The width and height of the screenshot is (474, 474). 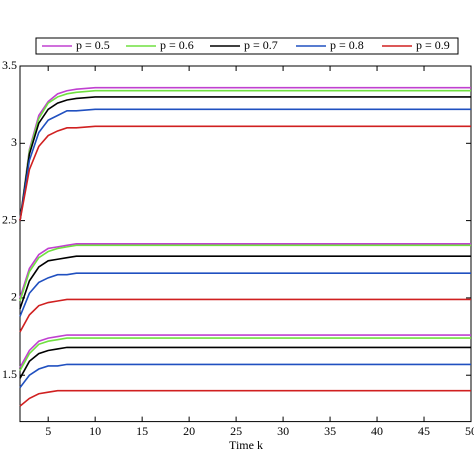 I want to click on legend-box, so click(x=247, y=46).